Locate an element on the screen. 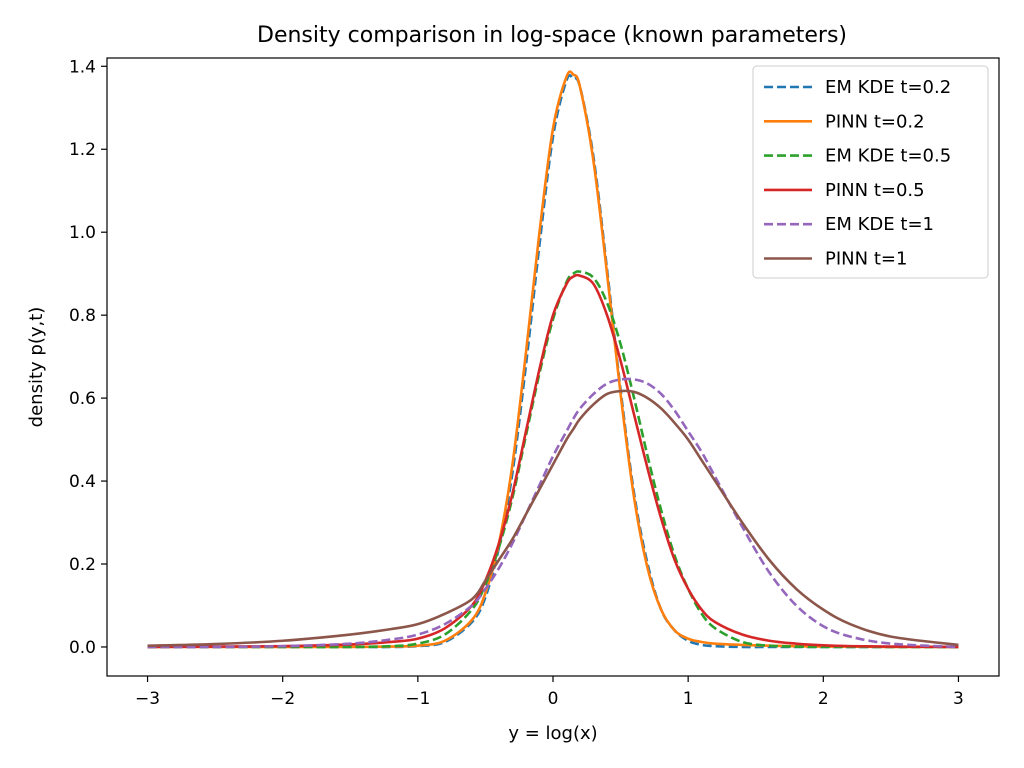  x-tick-label: −2 is located at coordinates (282, 699).